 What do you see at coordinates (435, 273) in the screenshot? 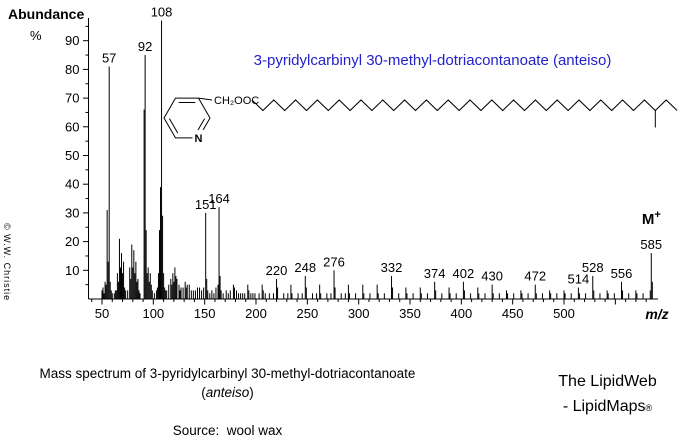
I see `svg-text: 374` at bounding box center [435, 273].